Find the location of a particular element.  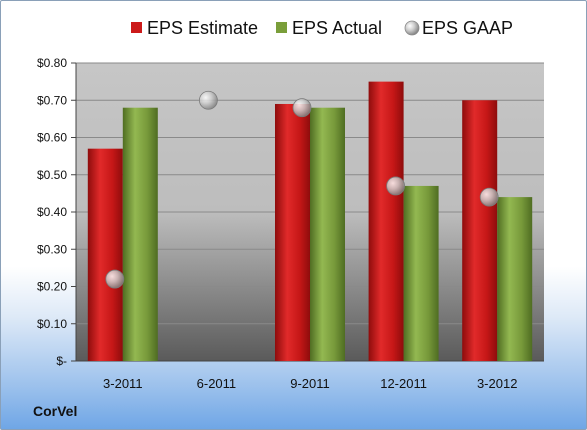

legend-gaap-swatch is located at coordinates (412, 28).